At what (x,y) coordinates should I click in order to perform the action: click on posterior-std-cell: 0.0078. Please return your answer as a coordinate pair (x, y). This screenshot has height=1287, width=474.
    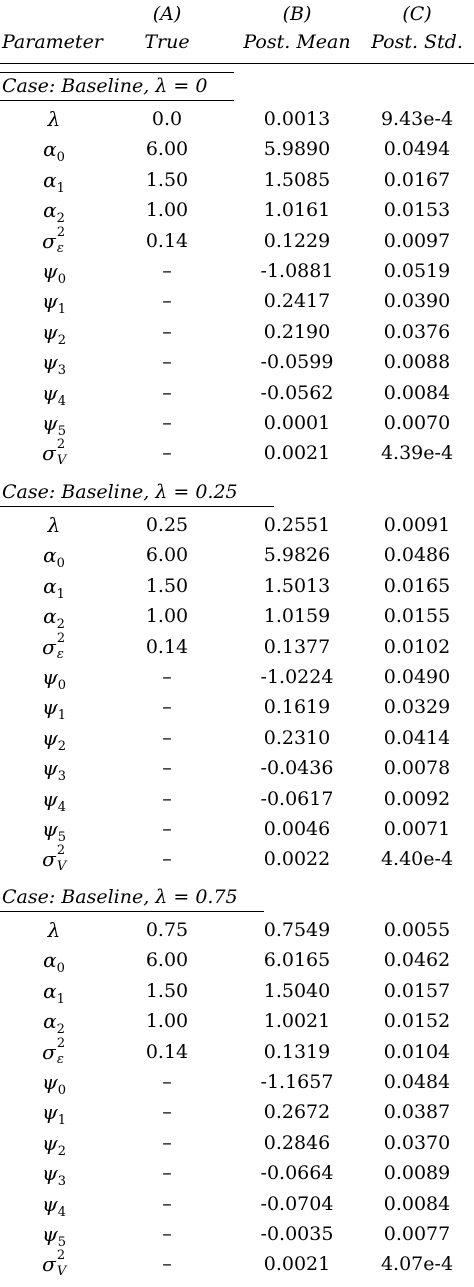
    Looking at the image, I should click on (417, 768).